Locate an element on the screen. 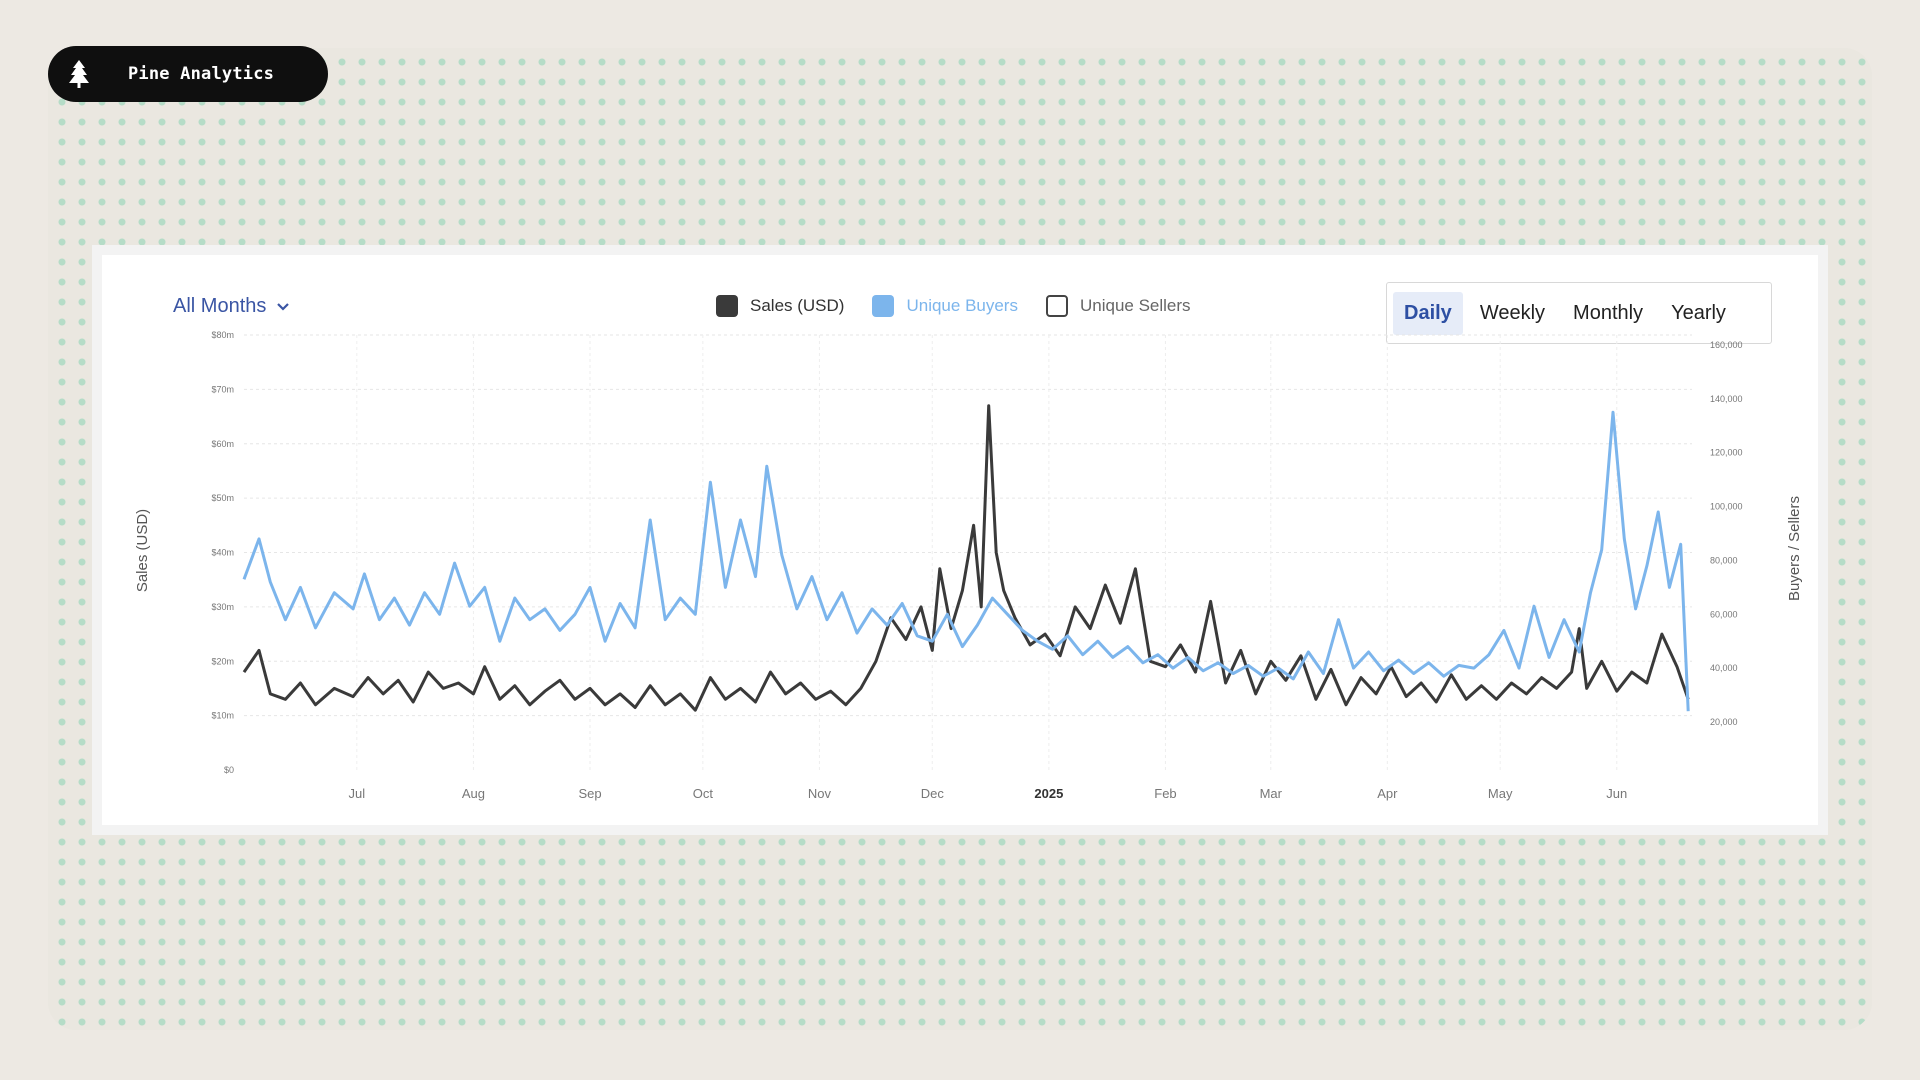 This screenshot has width=1920, height=1080. legend-item-buyers: Unique Buyers is located at coordinates (945, 306).